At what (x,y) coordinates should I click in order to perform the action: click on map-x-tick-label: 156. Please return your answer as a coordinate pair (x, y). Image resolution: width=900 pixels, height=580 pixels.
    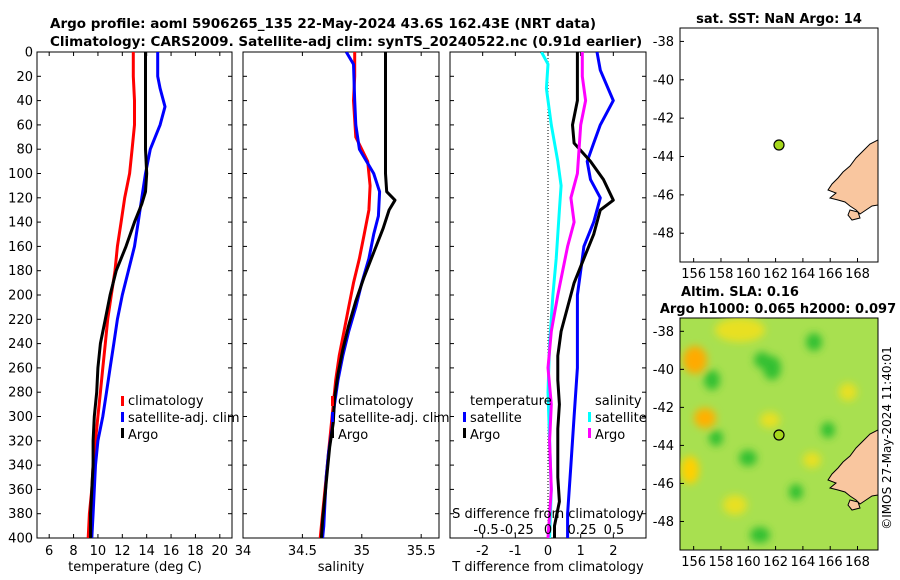
    Looking at the image, I should click on (693, 274).